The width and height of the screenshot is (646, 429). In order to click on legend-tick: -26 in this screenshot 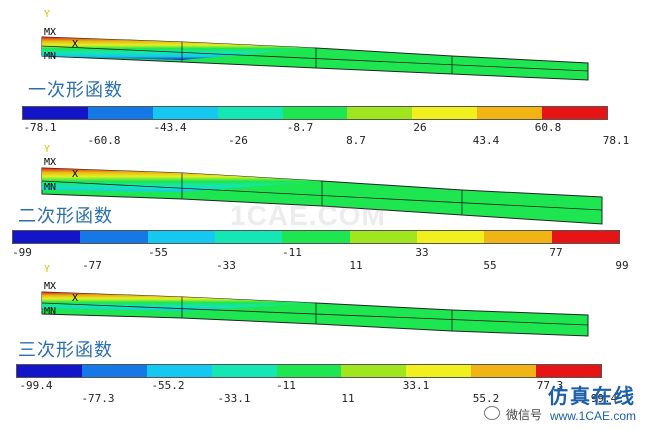, I will do `click(238, 140)`.